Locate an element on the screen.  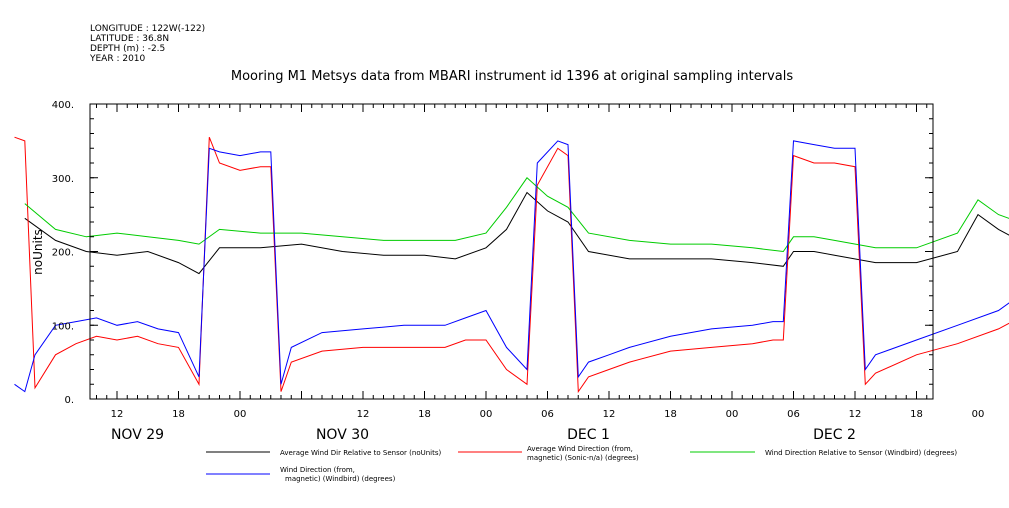
meta-line-latitude: LATITUDE : 36.8N is located at coordinates (129, 39).